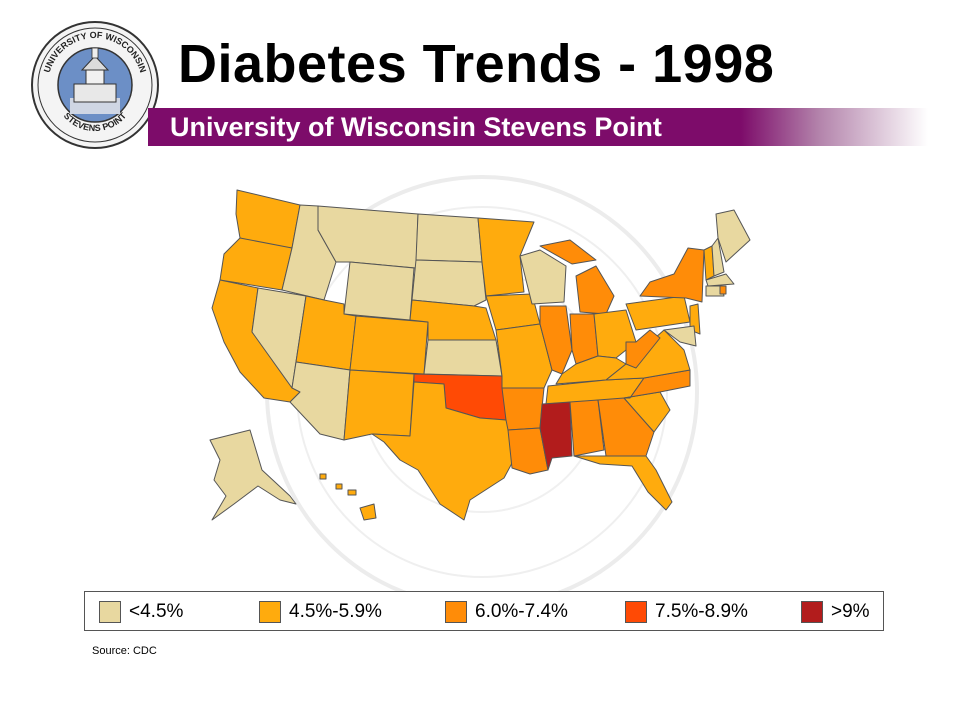  I want to click on state-florida, so click(623, 483).